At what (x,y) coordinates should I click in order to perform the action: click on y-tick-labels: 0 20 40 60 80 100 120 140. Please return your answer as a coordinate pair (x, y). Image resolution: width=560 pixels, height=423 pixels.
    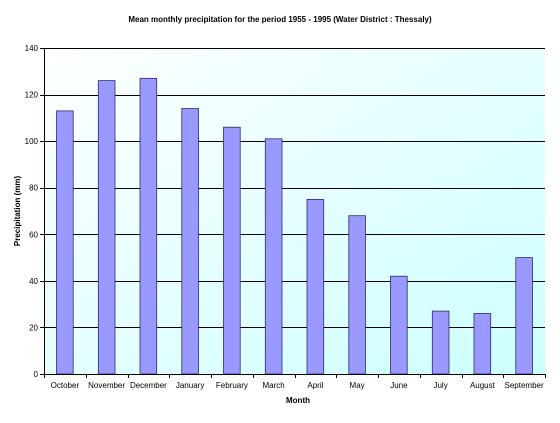
    Looking at the image, I should click on (32, 211).